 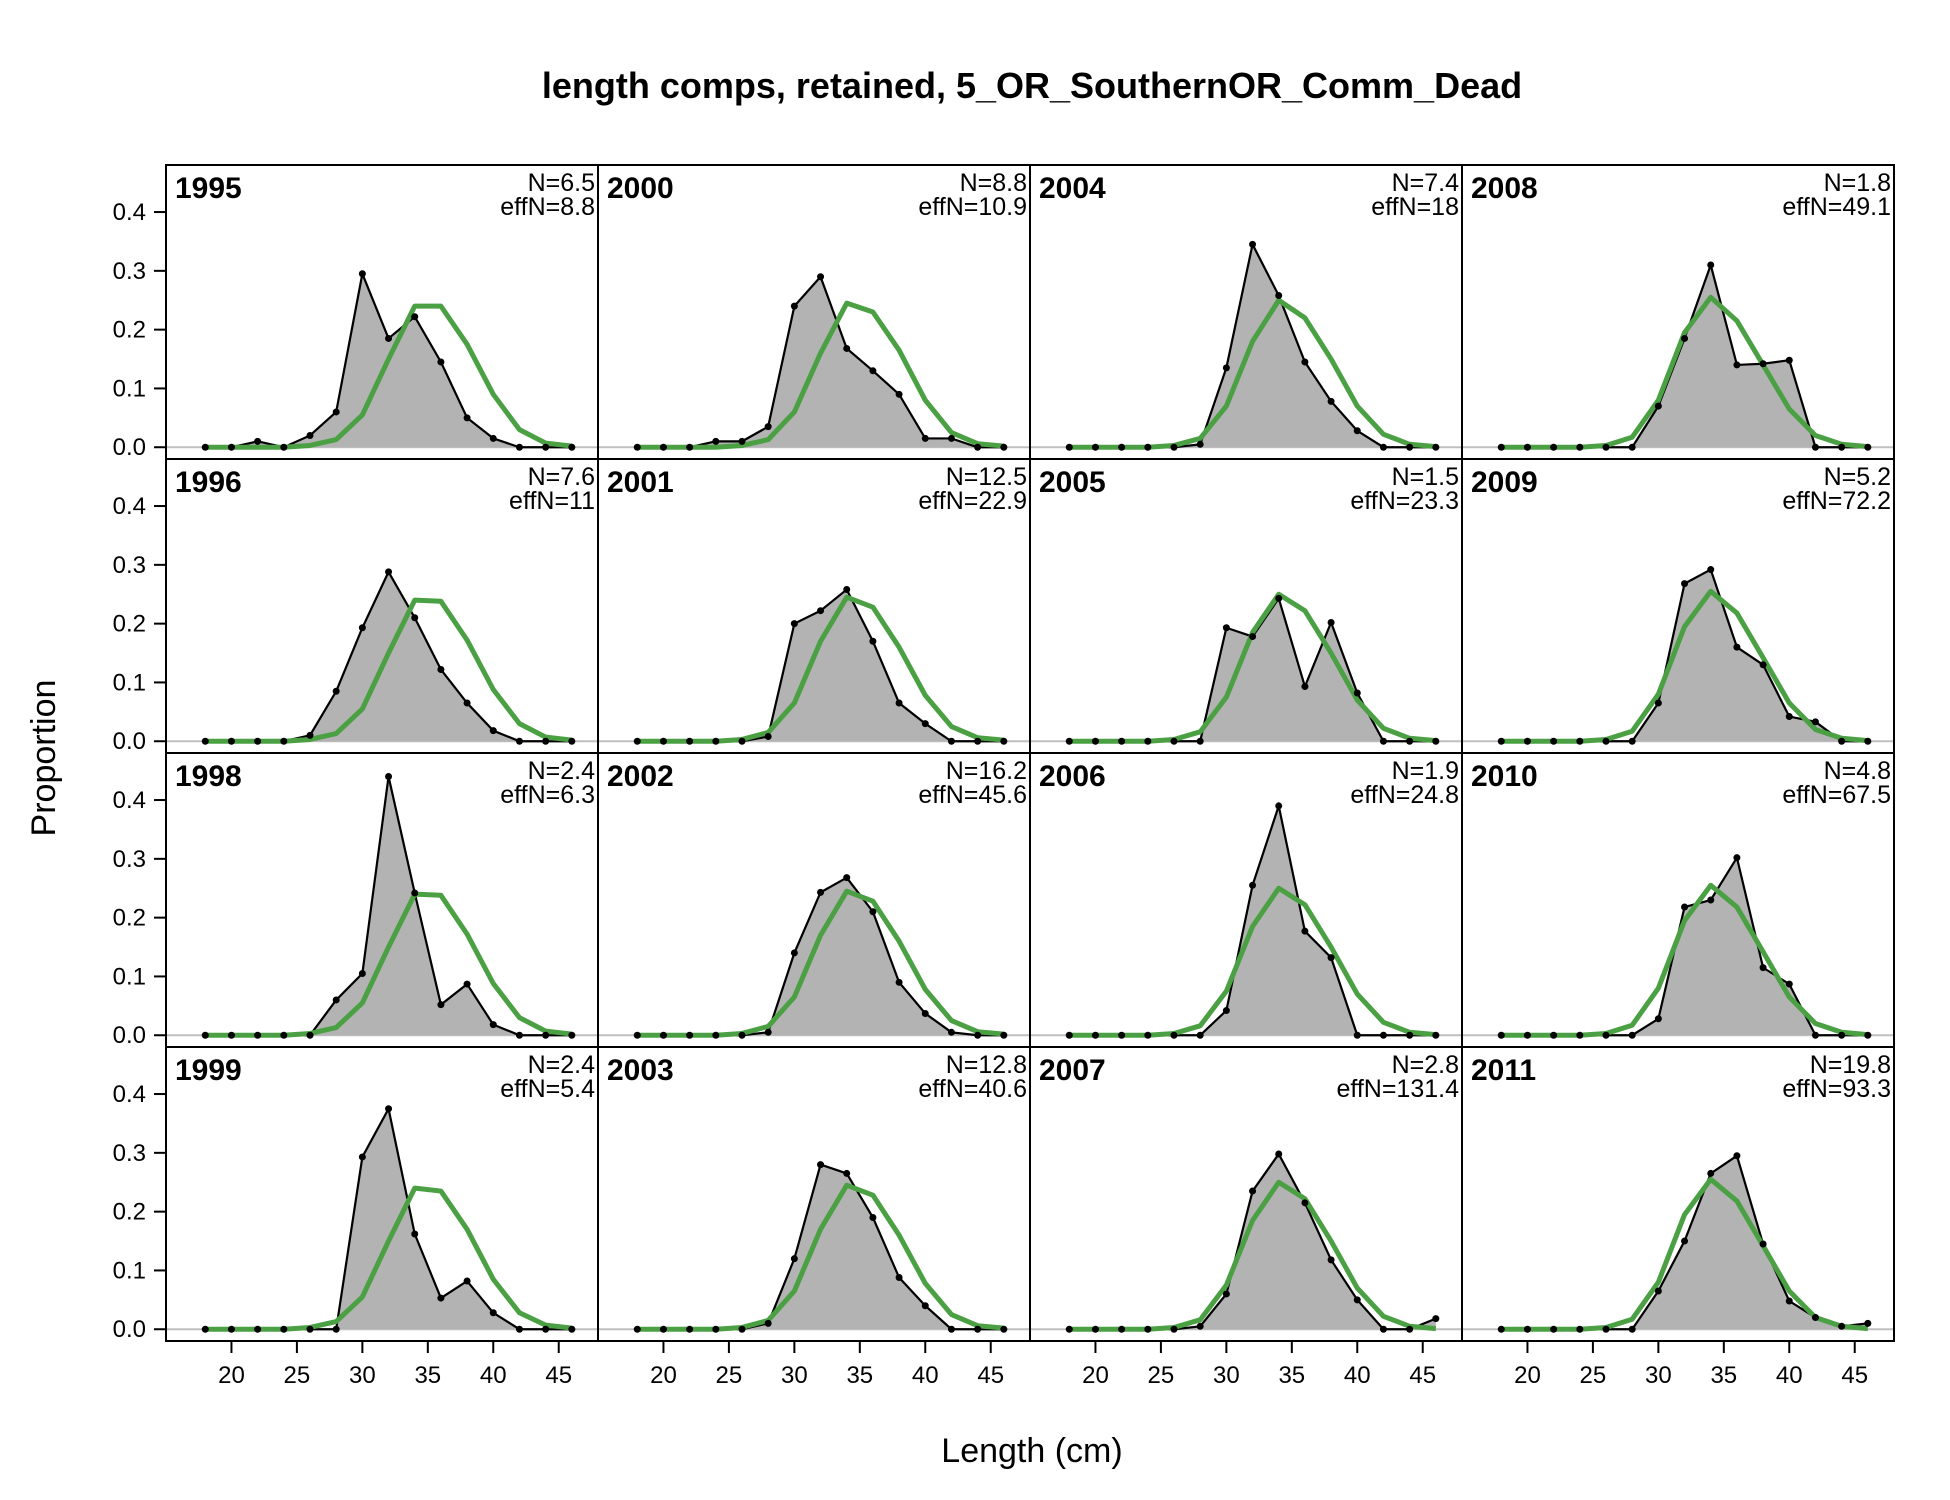 What do you see at coordinates (1072, 188) in the screenshot?
I see `panel-year-label: 2004` at bounding box center [1072, 188].